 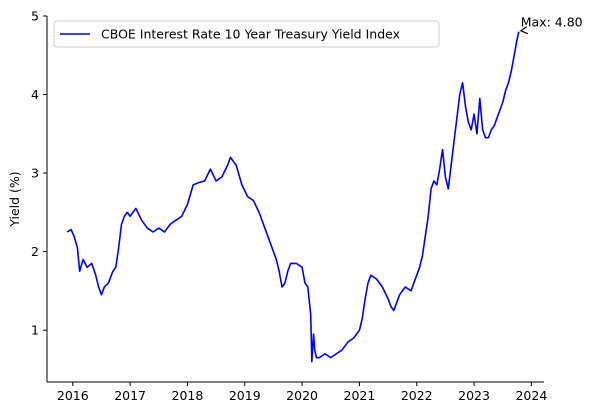 I want to click on annotation: Max: 4.80, so click(x=551, y=25).